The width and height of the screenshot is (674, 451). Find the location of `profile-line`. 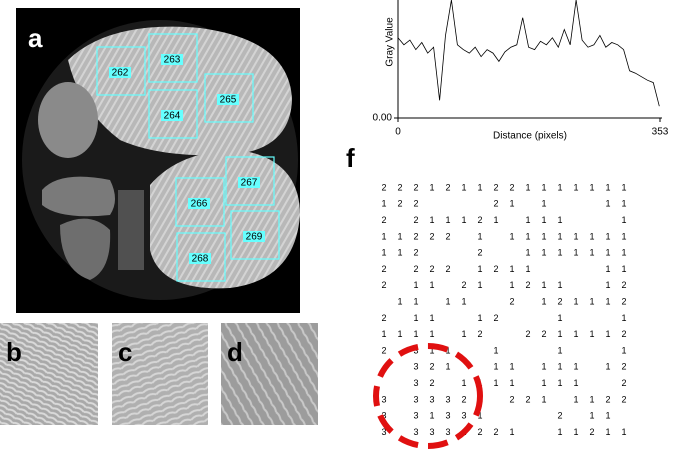

profile-line is located at coordinates (528, 53).